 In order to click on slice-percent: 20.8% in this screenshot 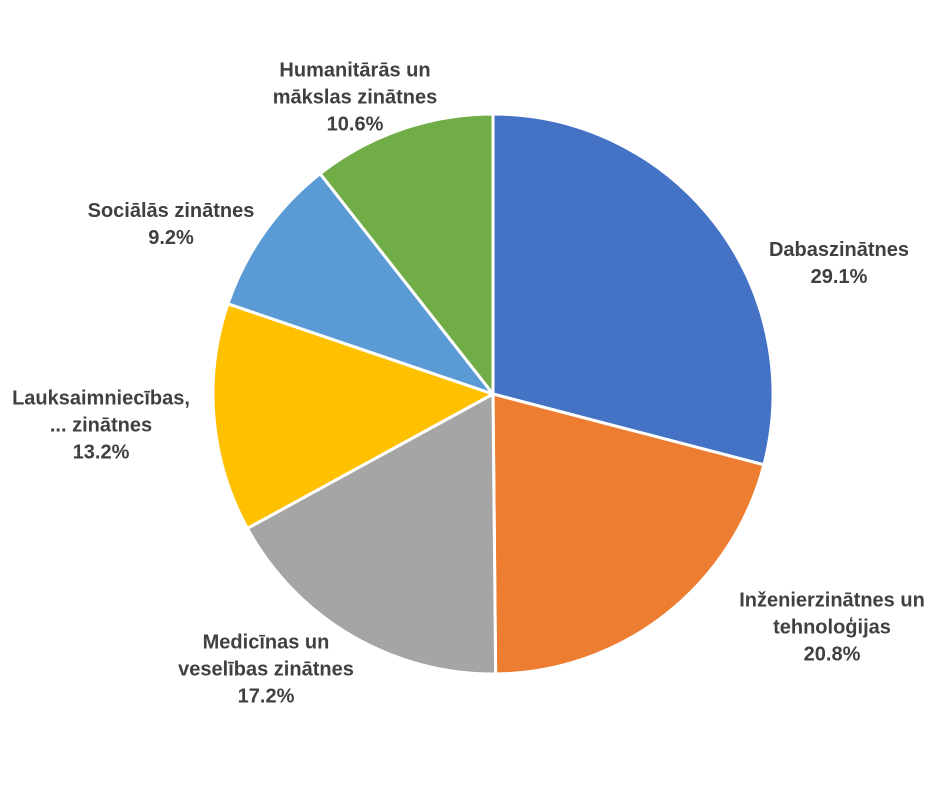, I will do `click(832, 654)`.